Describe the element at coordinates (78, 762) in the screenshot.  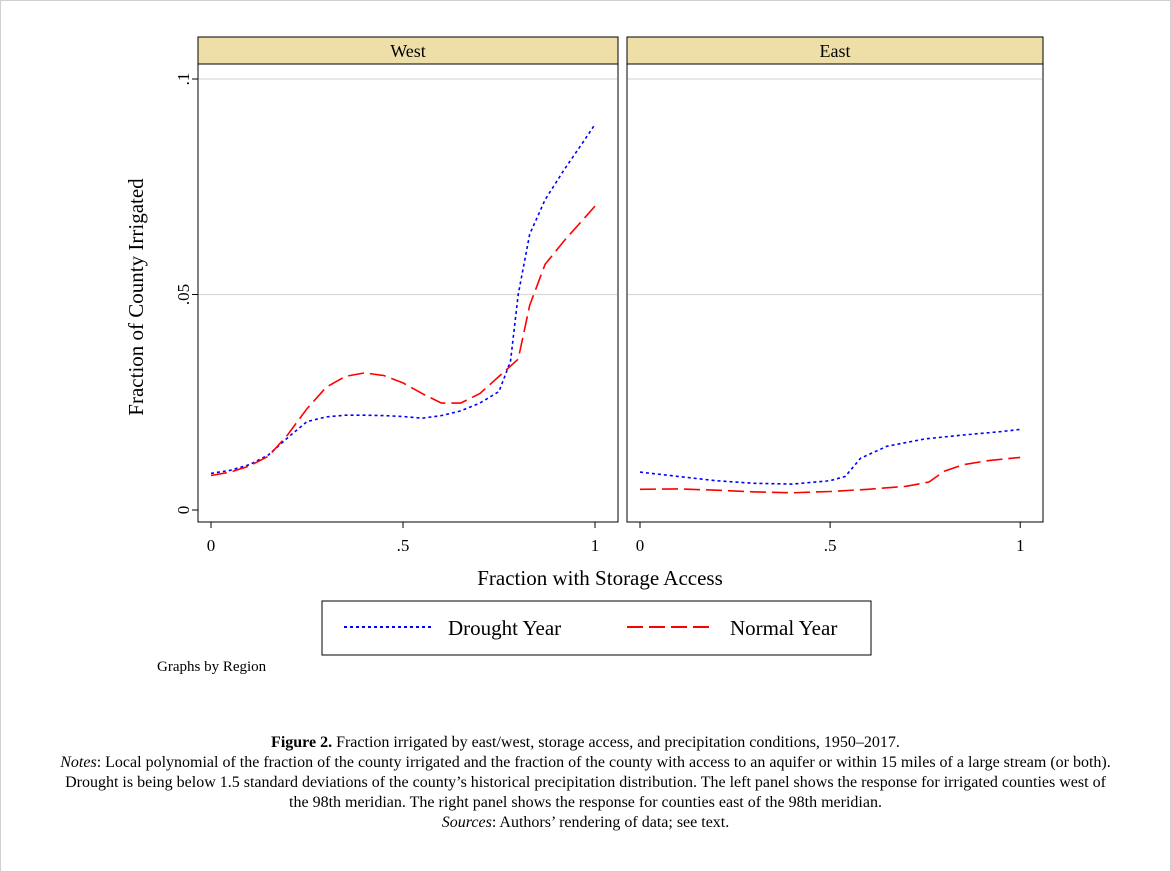
I see `caption-notes-label: Notes` at that location.